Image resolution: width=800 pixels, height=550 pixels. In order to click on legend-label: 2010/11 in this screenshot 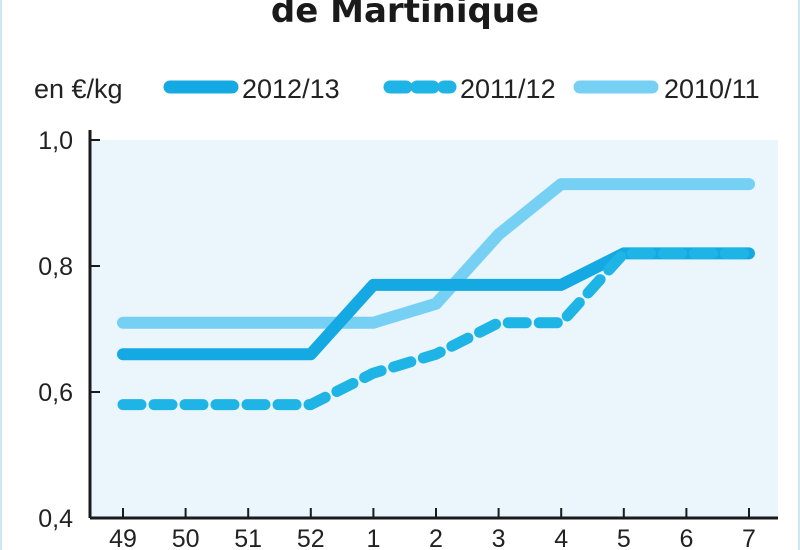, I will do `click(712, 89)`.